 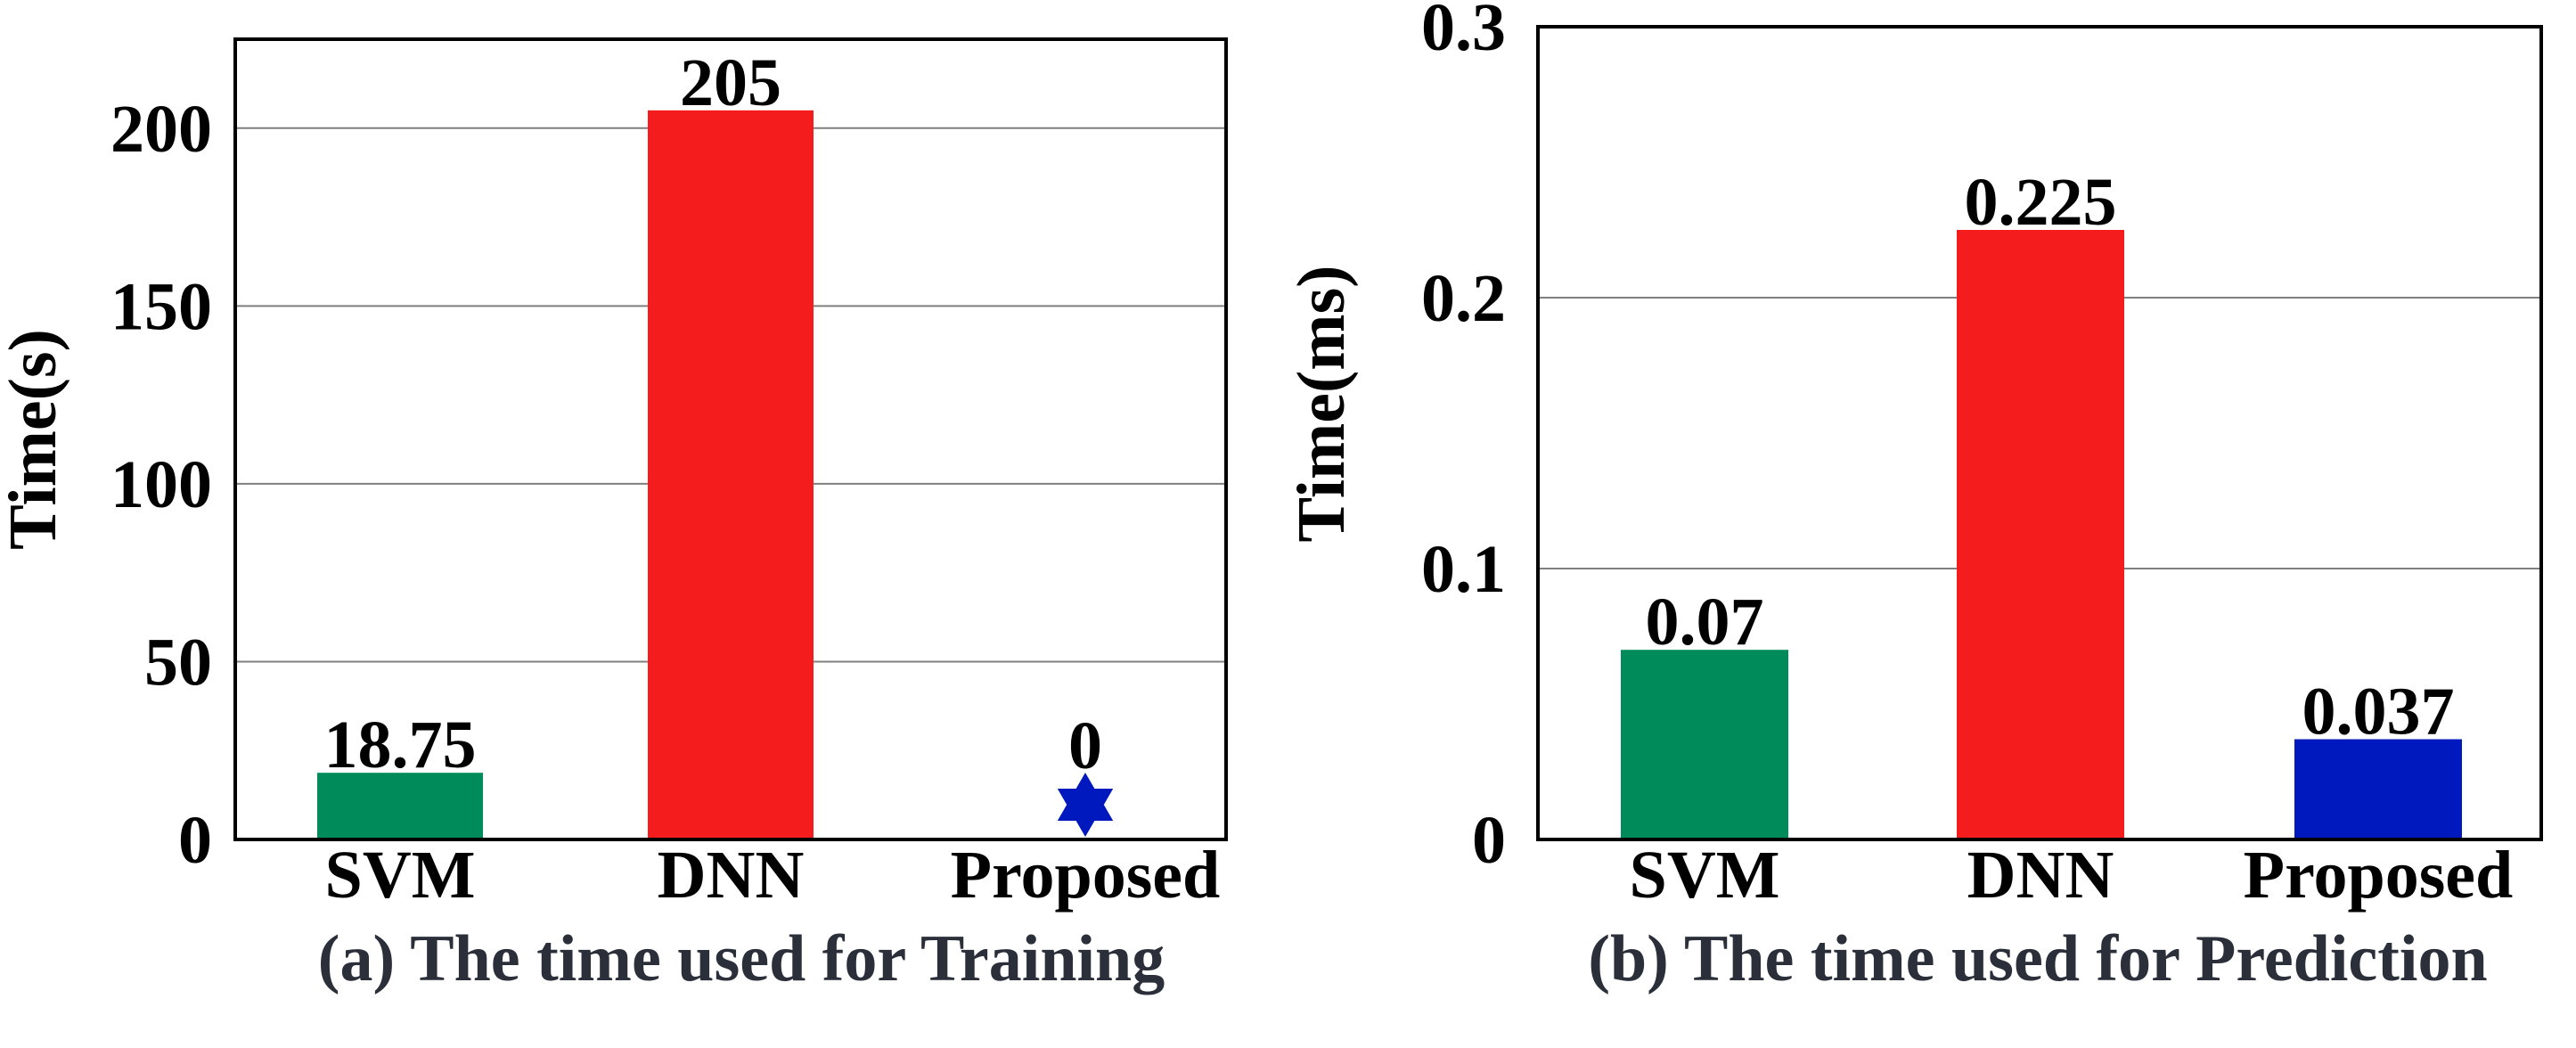 What do you see at coordinates (1463, 569) in the screenshot?
I see `y-tick-label: 0.1` at bounding box center [1463, 569].